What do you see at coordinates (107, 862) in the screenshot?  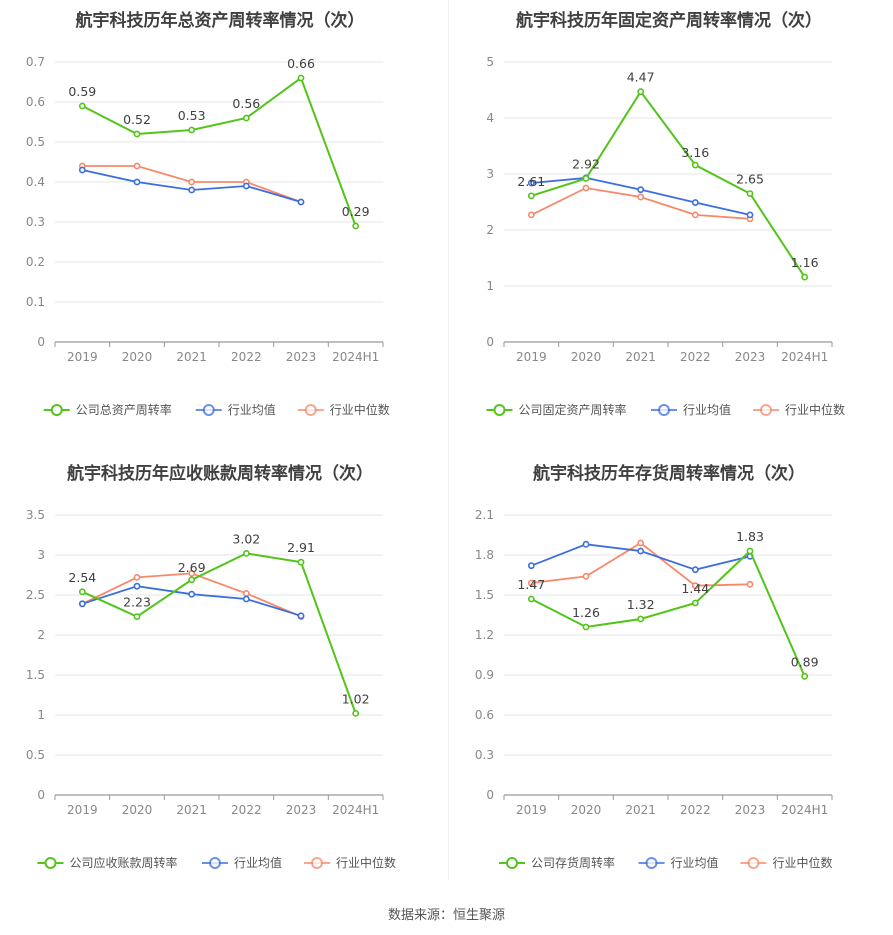 I see `legend-item-company-series: 公司应收账款周转率` at bounding box center [107, 862].